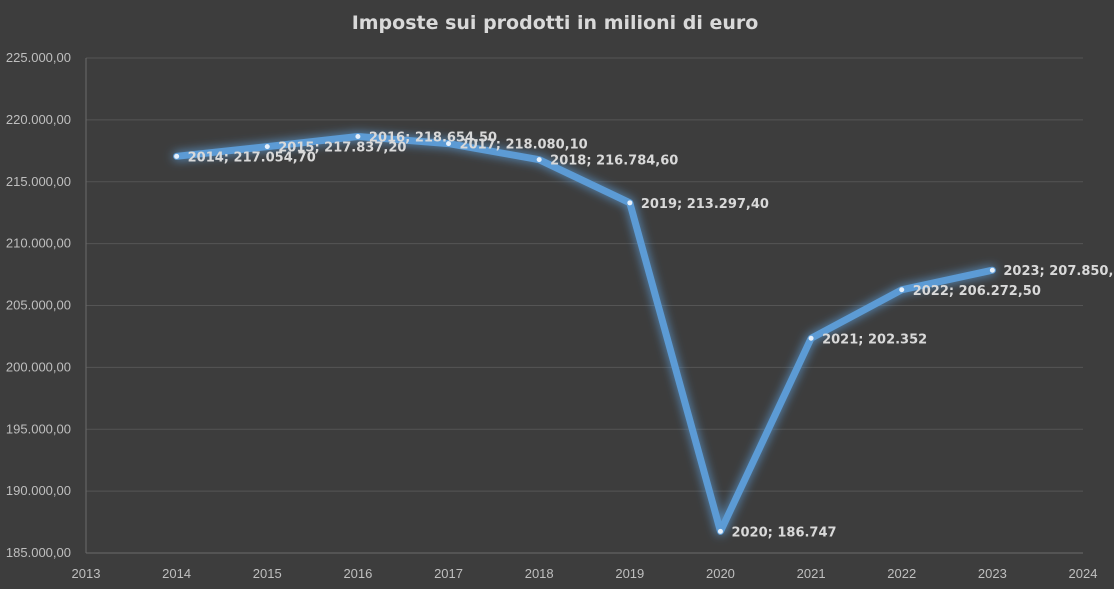 The width and height of the screenshot is (1114, 589). What do you see at coordinates (1083, 573) in the screenshot?
I see `x-tick-label: 2024` at bounding box center [1083, 573].